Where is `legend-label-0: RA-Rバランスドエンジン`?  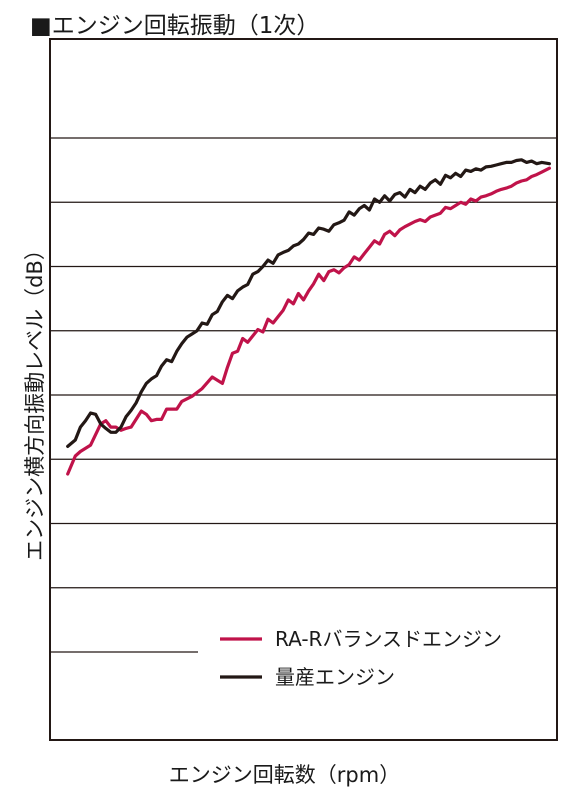
legend-label-0: RA-Rバランスドエンジン is located at coordinates (388, 639).